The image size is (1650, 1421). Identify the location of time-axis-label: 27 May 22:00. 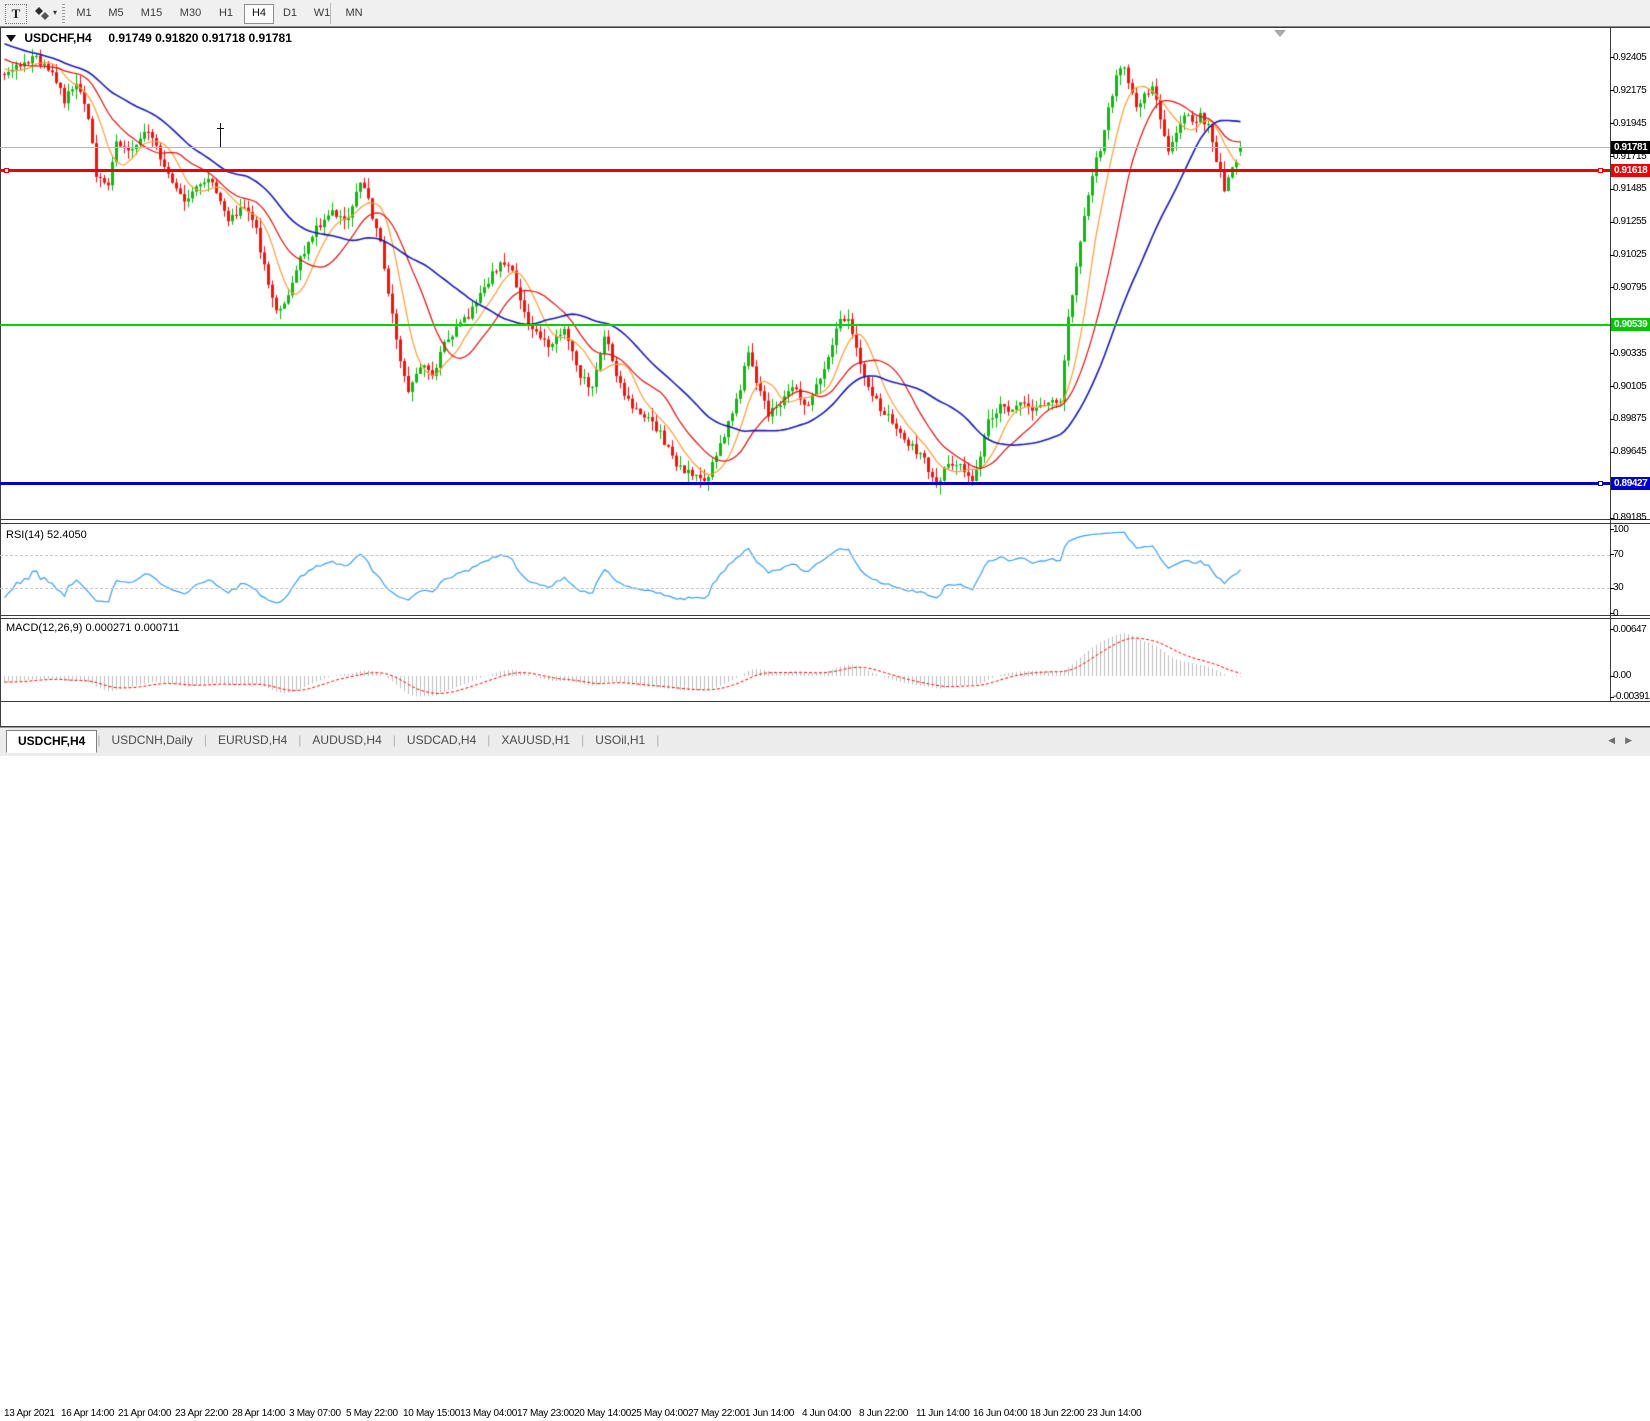
(716, 1413).